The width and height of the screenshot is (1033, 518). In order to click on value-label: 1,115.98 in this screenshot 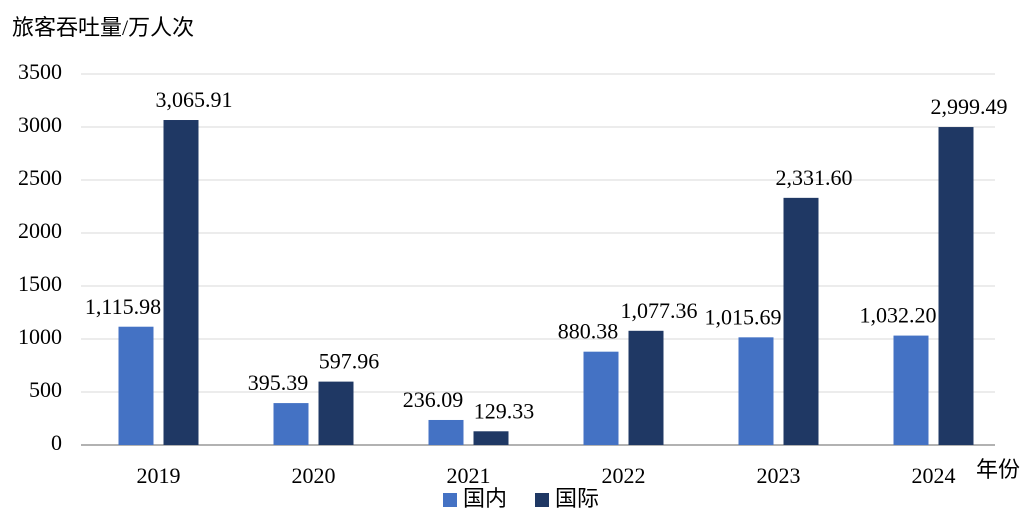, I will do `click(123, 306)`.